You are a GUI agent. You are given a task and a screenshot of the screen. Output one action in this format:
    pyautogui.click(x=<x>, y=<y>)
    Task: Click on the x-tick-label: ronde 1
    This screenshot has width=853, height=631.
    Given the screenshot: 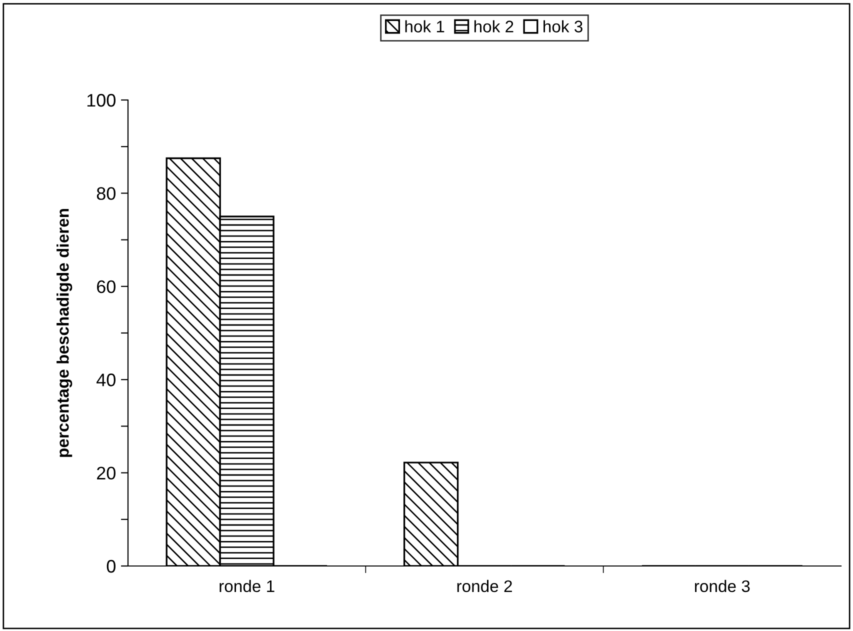 What is the action you would take?
    pyautogui.click(x=247, y=586)
    